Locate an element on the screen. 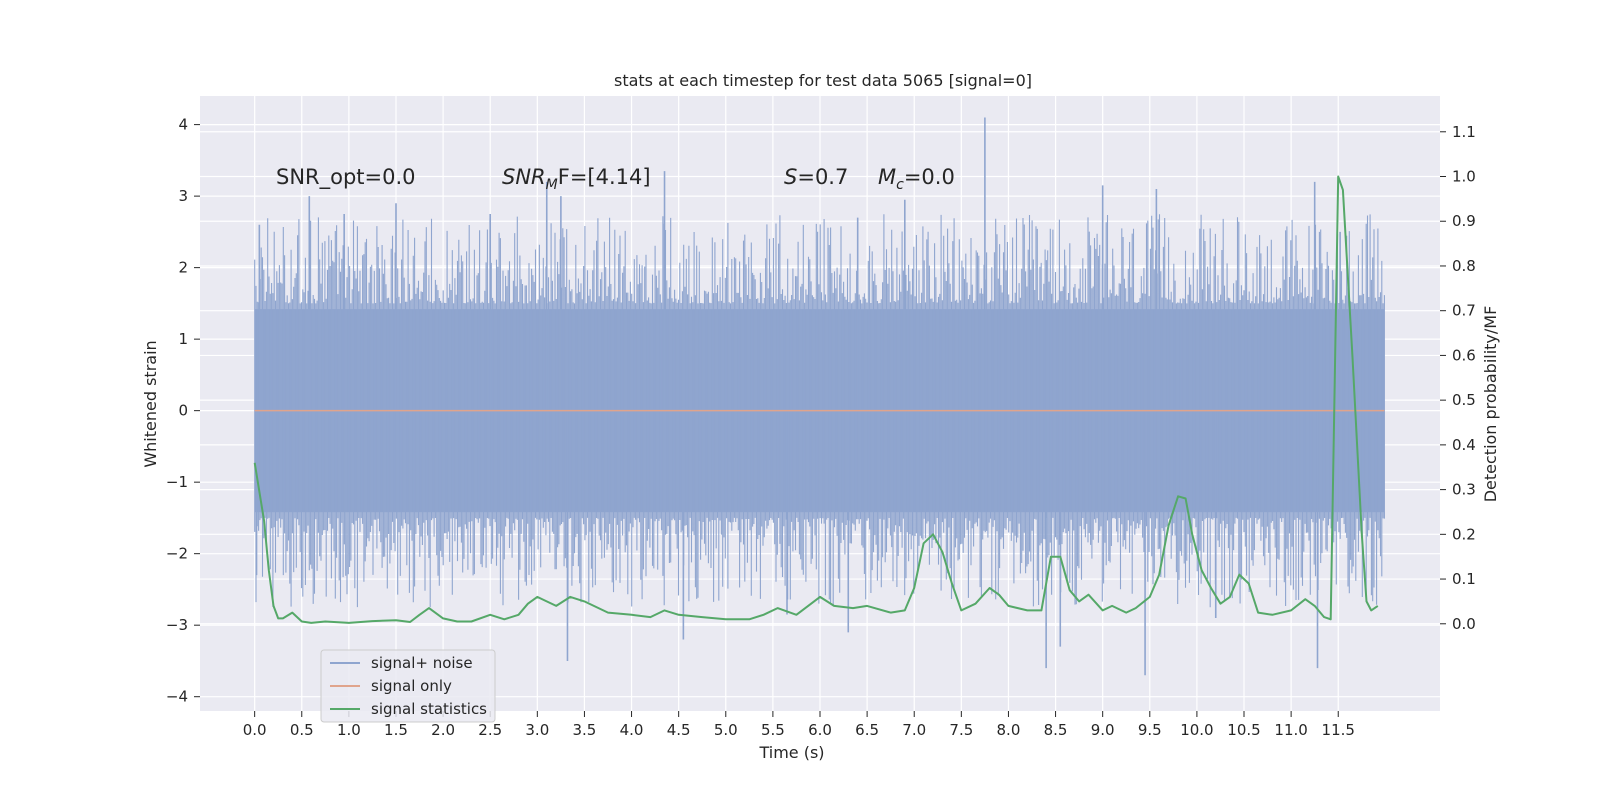 This screenshot has width=1600, height=800. x-axis-label: Time (s) is located at coordinates (791, 752).